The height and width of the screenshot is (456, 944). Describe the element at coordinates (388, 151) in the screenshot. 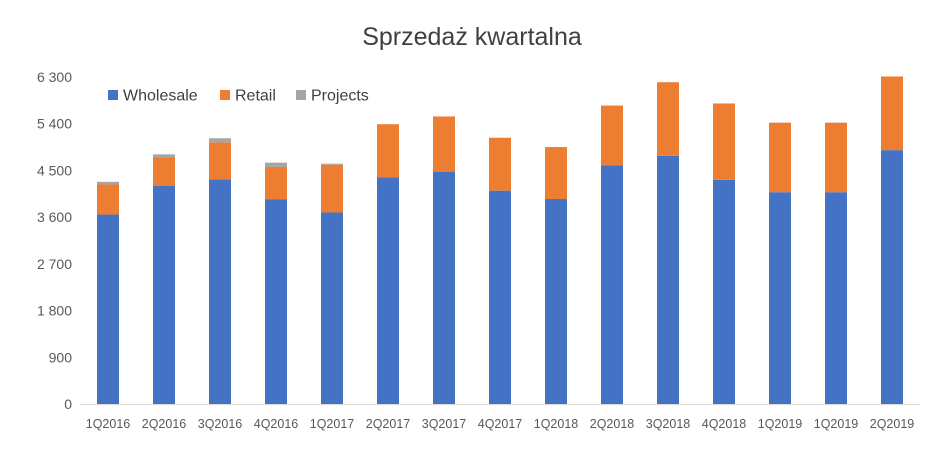

I see `bar-retail-2q2017` at that location.